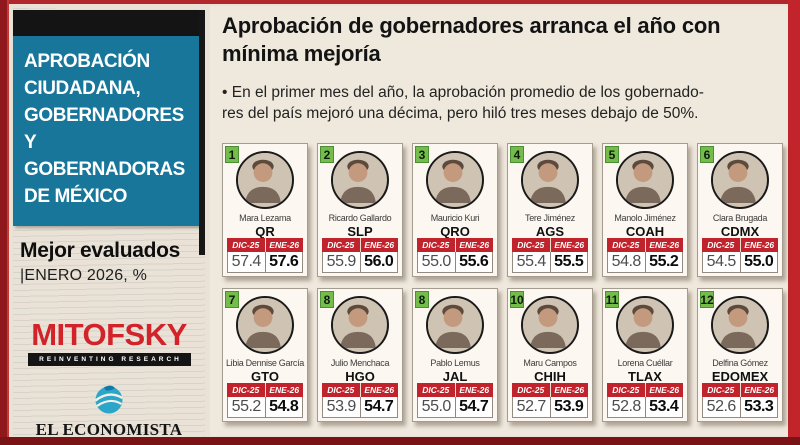 This screenshot has height=445, width=800. Describe the element at coordinates (550, 363) in the screenshot. I see `governor-name: Maru Campos` at that location.